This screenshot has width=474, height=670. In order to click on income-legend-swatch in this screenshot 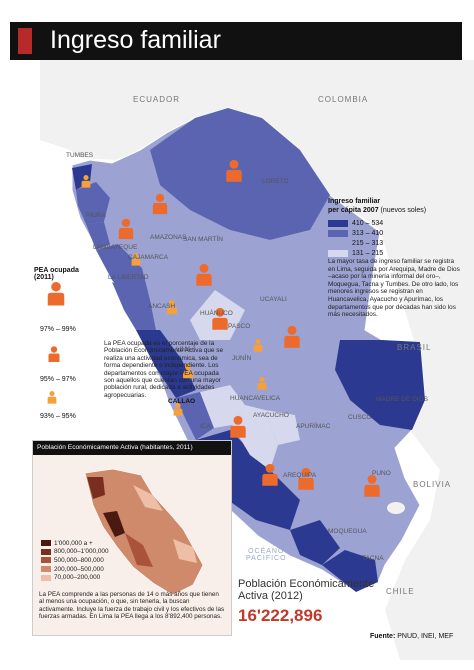, I will do `click(338, 253)`.